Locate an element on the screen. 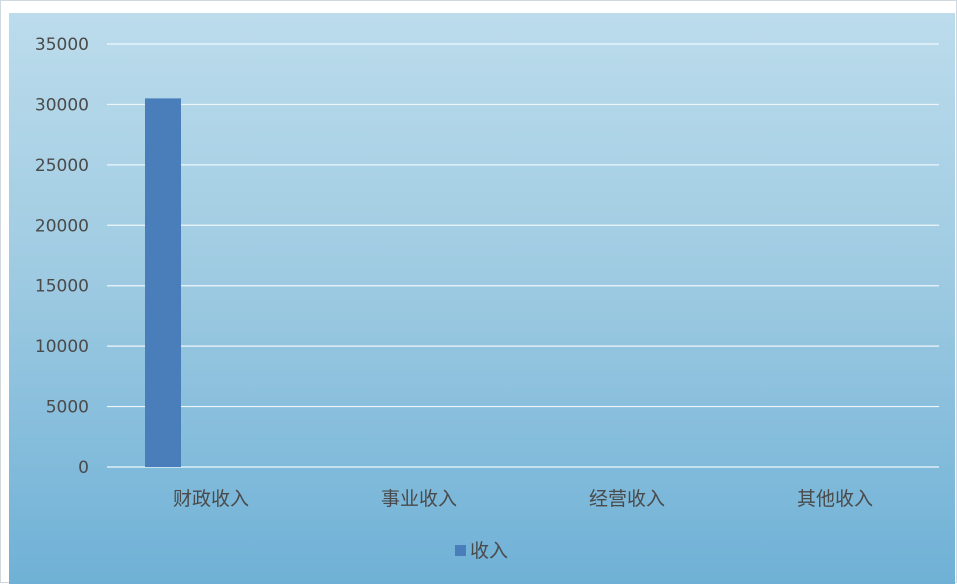 This screenshot has width=957, height=584. y-tick-label: 0 is located at coordinates (83, 468).